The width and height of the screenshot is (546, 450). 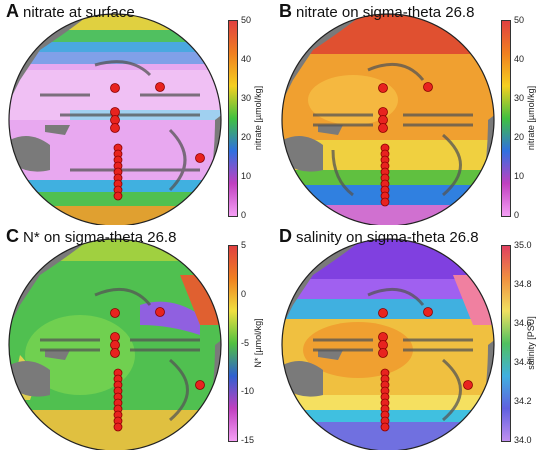 What do you see at coordinates (244, 245) in the screenshot?
I see `colorbar-tick: 5` at bounding box center [244, 245].